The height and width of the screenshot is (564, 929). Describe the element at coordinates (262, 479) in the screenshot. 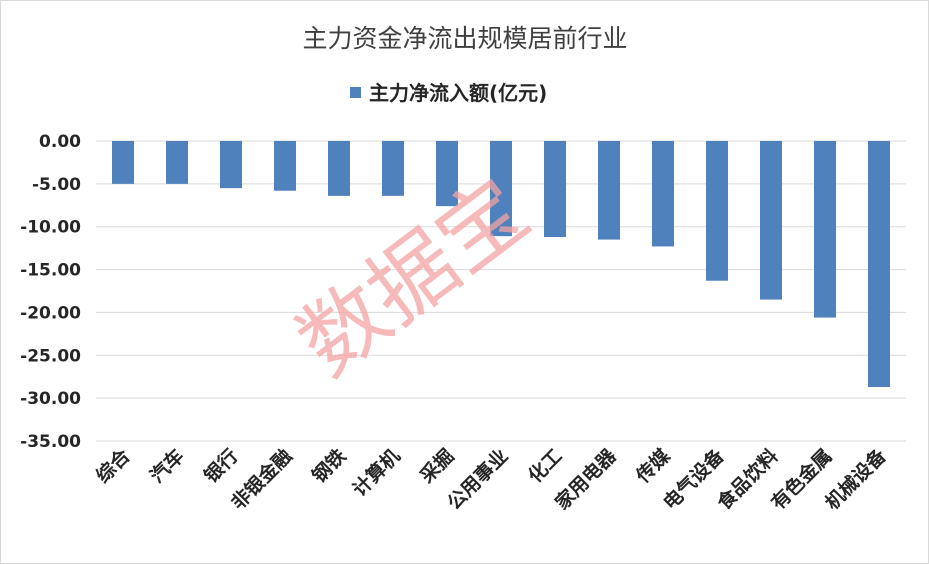

I see `x-tick-label: 非银金融` at that location.